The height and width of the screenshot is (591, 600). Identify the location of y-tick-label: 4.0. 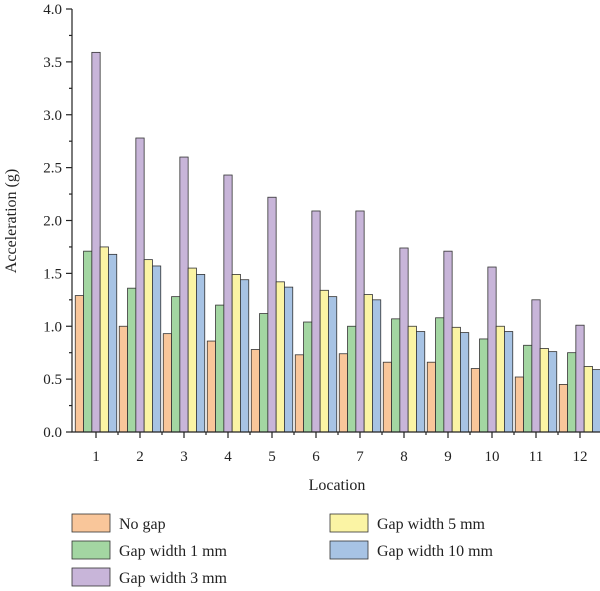
(52, 10).